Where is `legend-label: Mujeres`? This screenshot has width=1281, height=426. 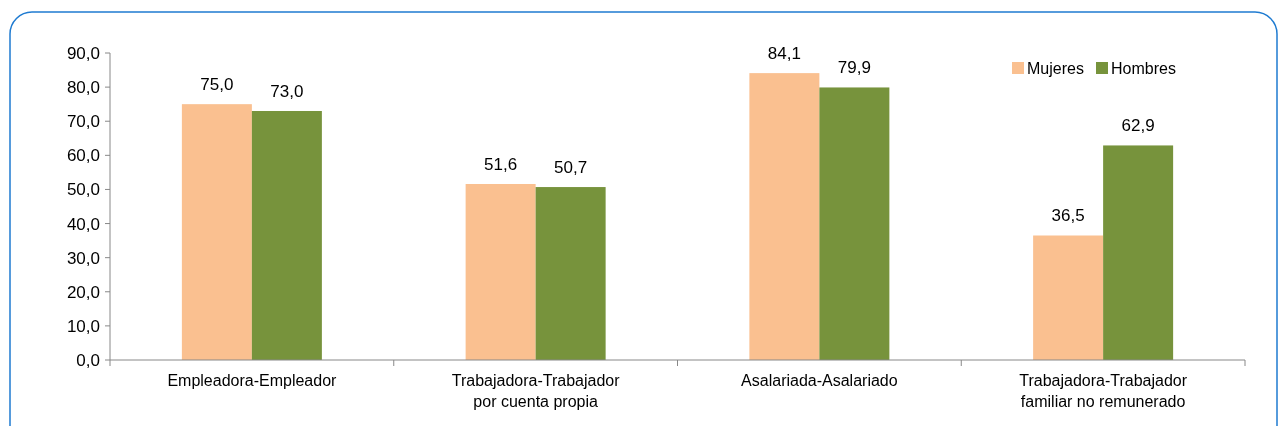 legend-label: Mujeres is located at coordinates (1055, 68).